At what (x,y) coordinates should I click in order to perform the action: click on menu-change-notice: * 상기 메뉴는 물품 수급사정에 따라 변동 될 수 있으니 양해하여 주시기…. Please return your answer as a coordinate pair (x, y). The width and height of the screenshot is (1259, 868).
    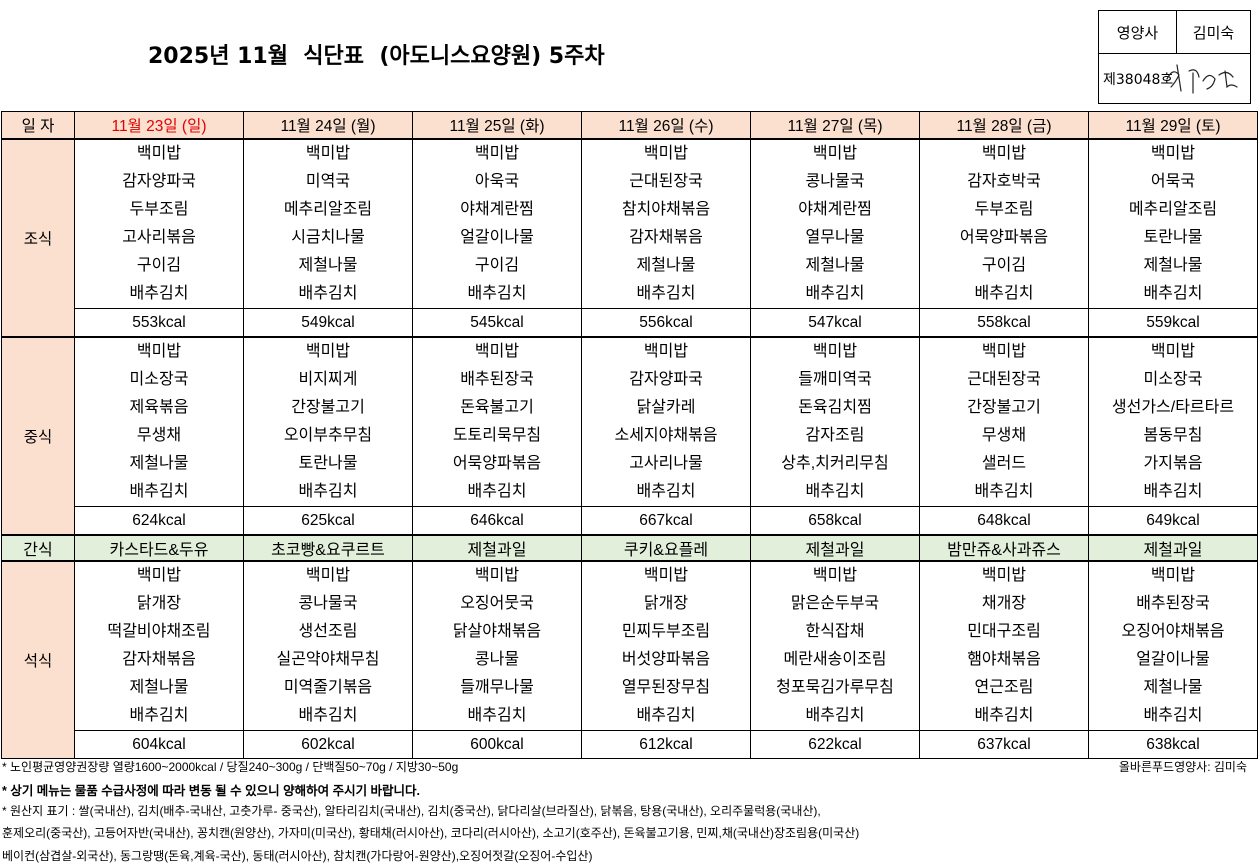
    Looking at the image, I should click on (211, 791).